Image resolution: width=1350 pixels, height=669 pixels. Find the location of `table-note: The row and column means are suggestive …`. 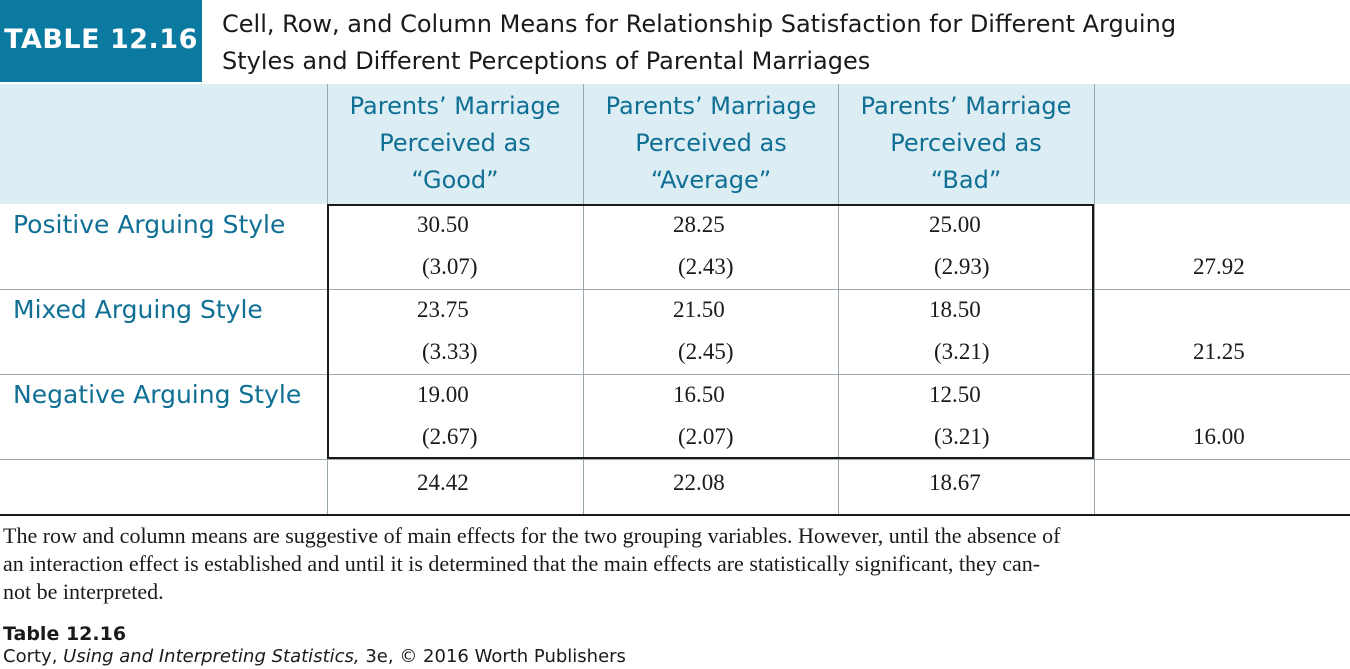

table-note: The row and column means are suggestive … is located at coordinates (673, 564).